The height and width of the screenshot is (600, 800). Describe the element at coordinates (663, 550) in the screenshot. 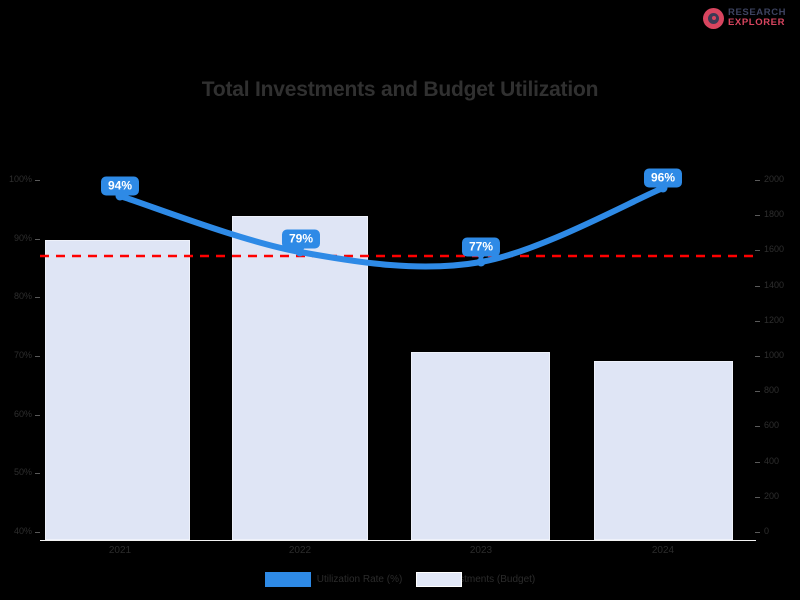

I see `x-axis-label-2024: 2024` at that location.